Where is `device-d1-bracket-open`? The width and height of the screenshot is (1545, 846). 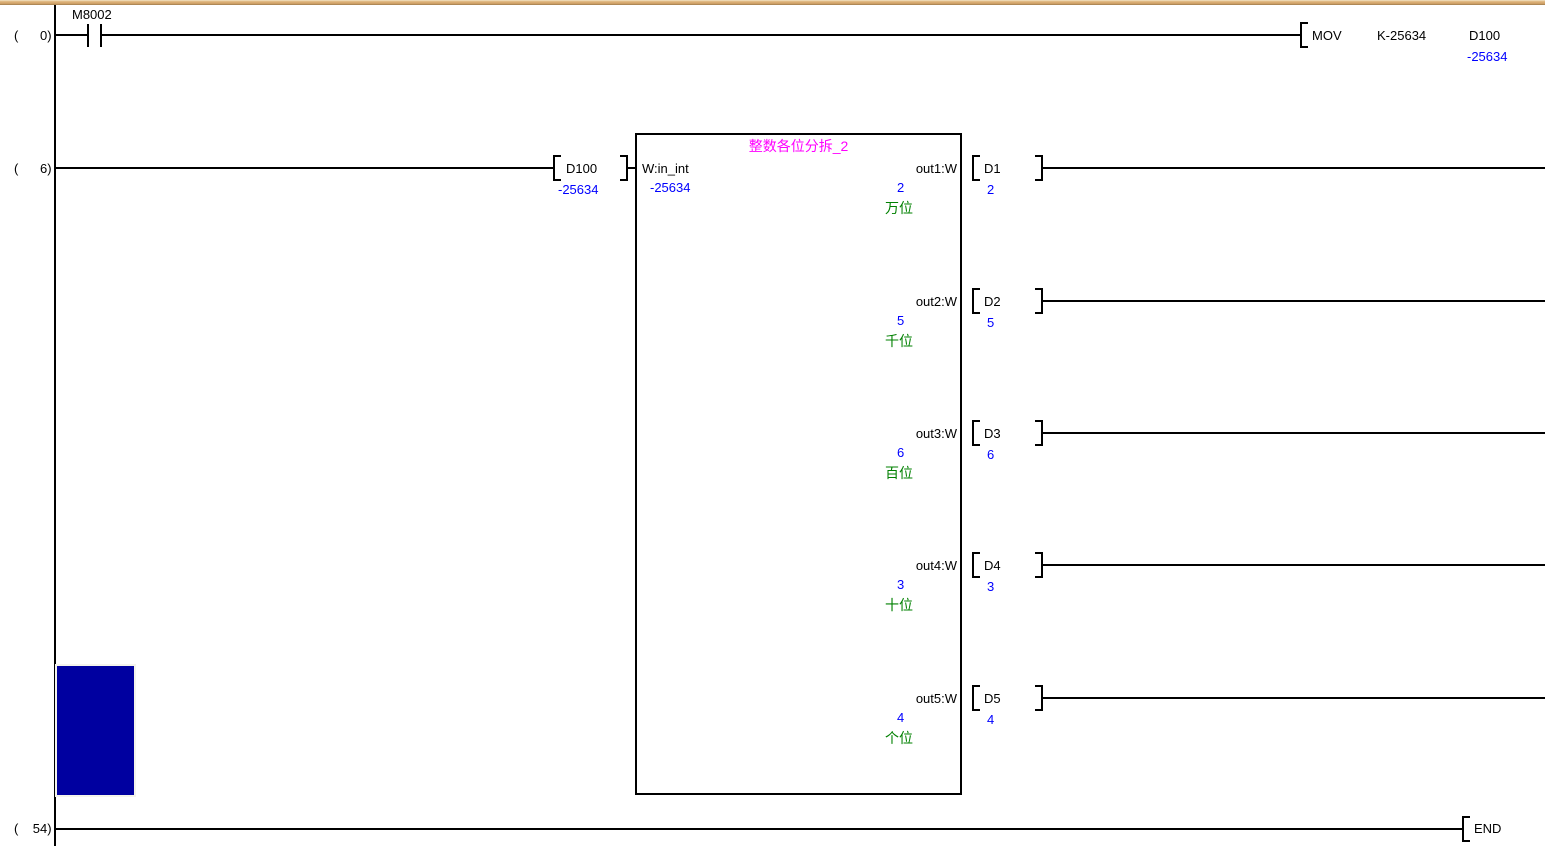 device-d1-bracket-open is located at coordinates (976, 168).